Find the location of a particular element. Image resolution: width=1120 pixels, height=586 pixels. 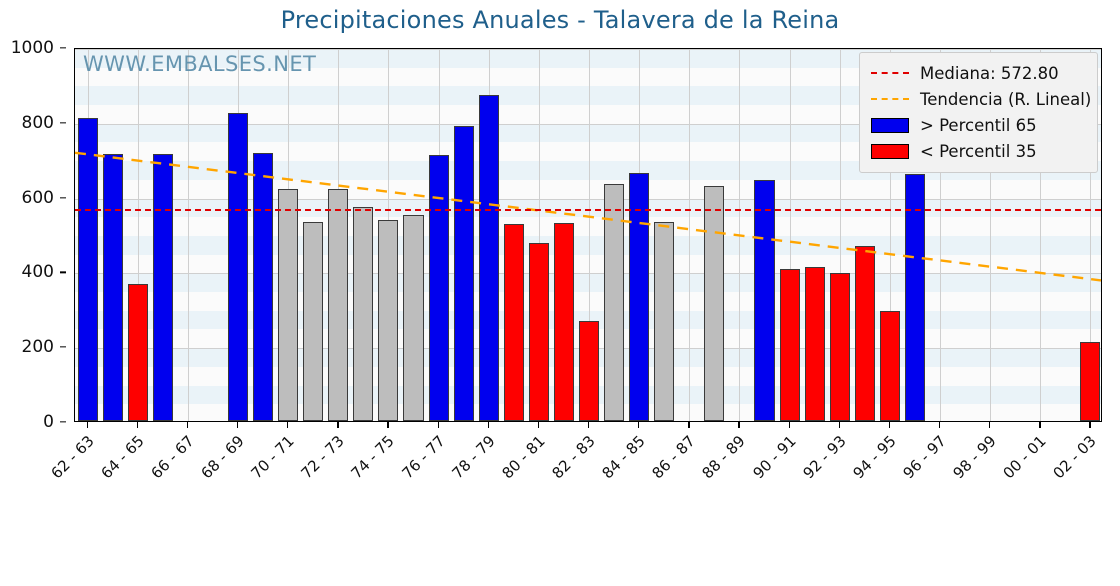

blue-swatch-icon is located at coordinates (890, 125).